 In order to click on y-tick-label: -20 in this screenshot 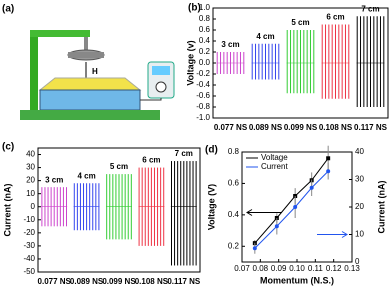, I will do `click(29, 232)`.